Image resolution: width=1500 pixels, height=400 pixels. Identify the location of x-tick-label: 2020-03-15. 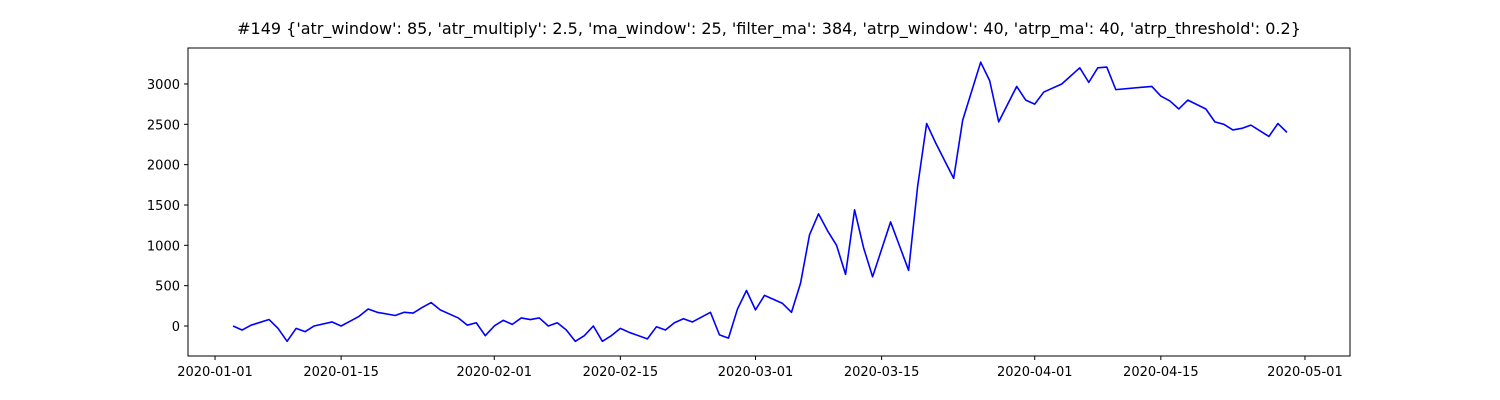
(882, 372).